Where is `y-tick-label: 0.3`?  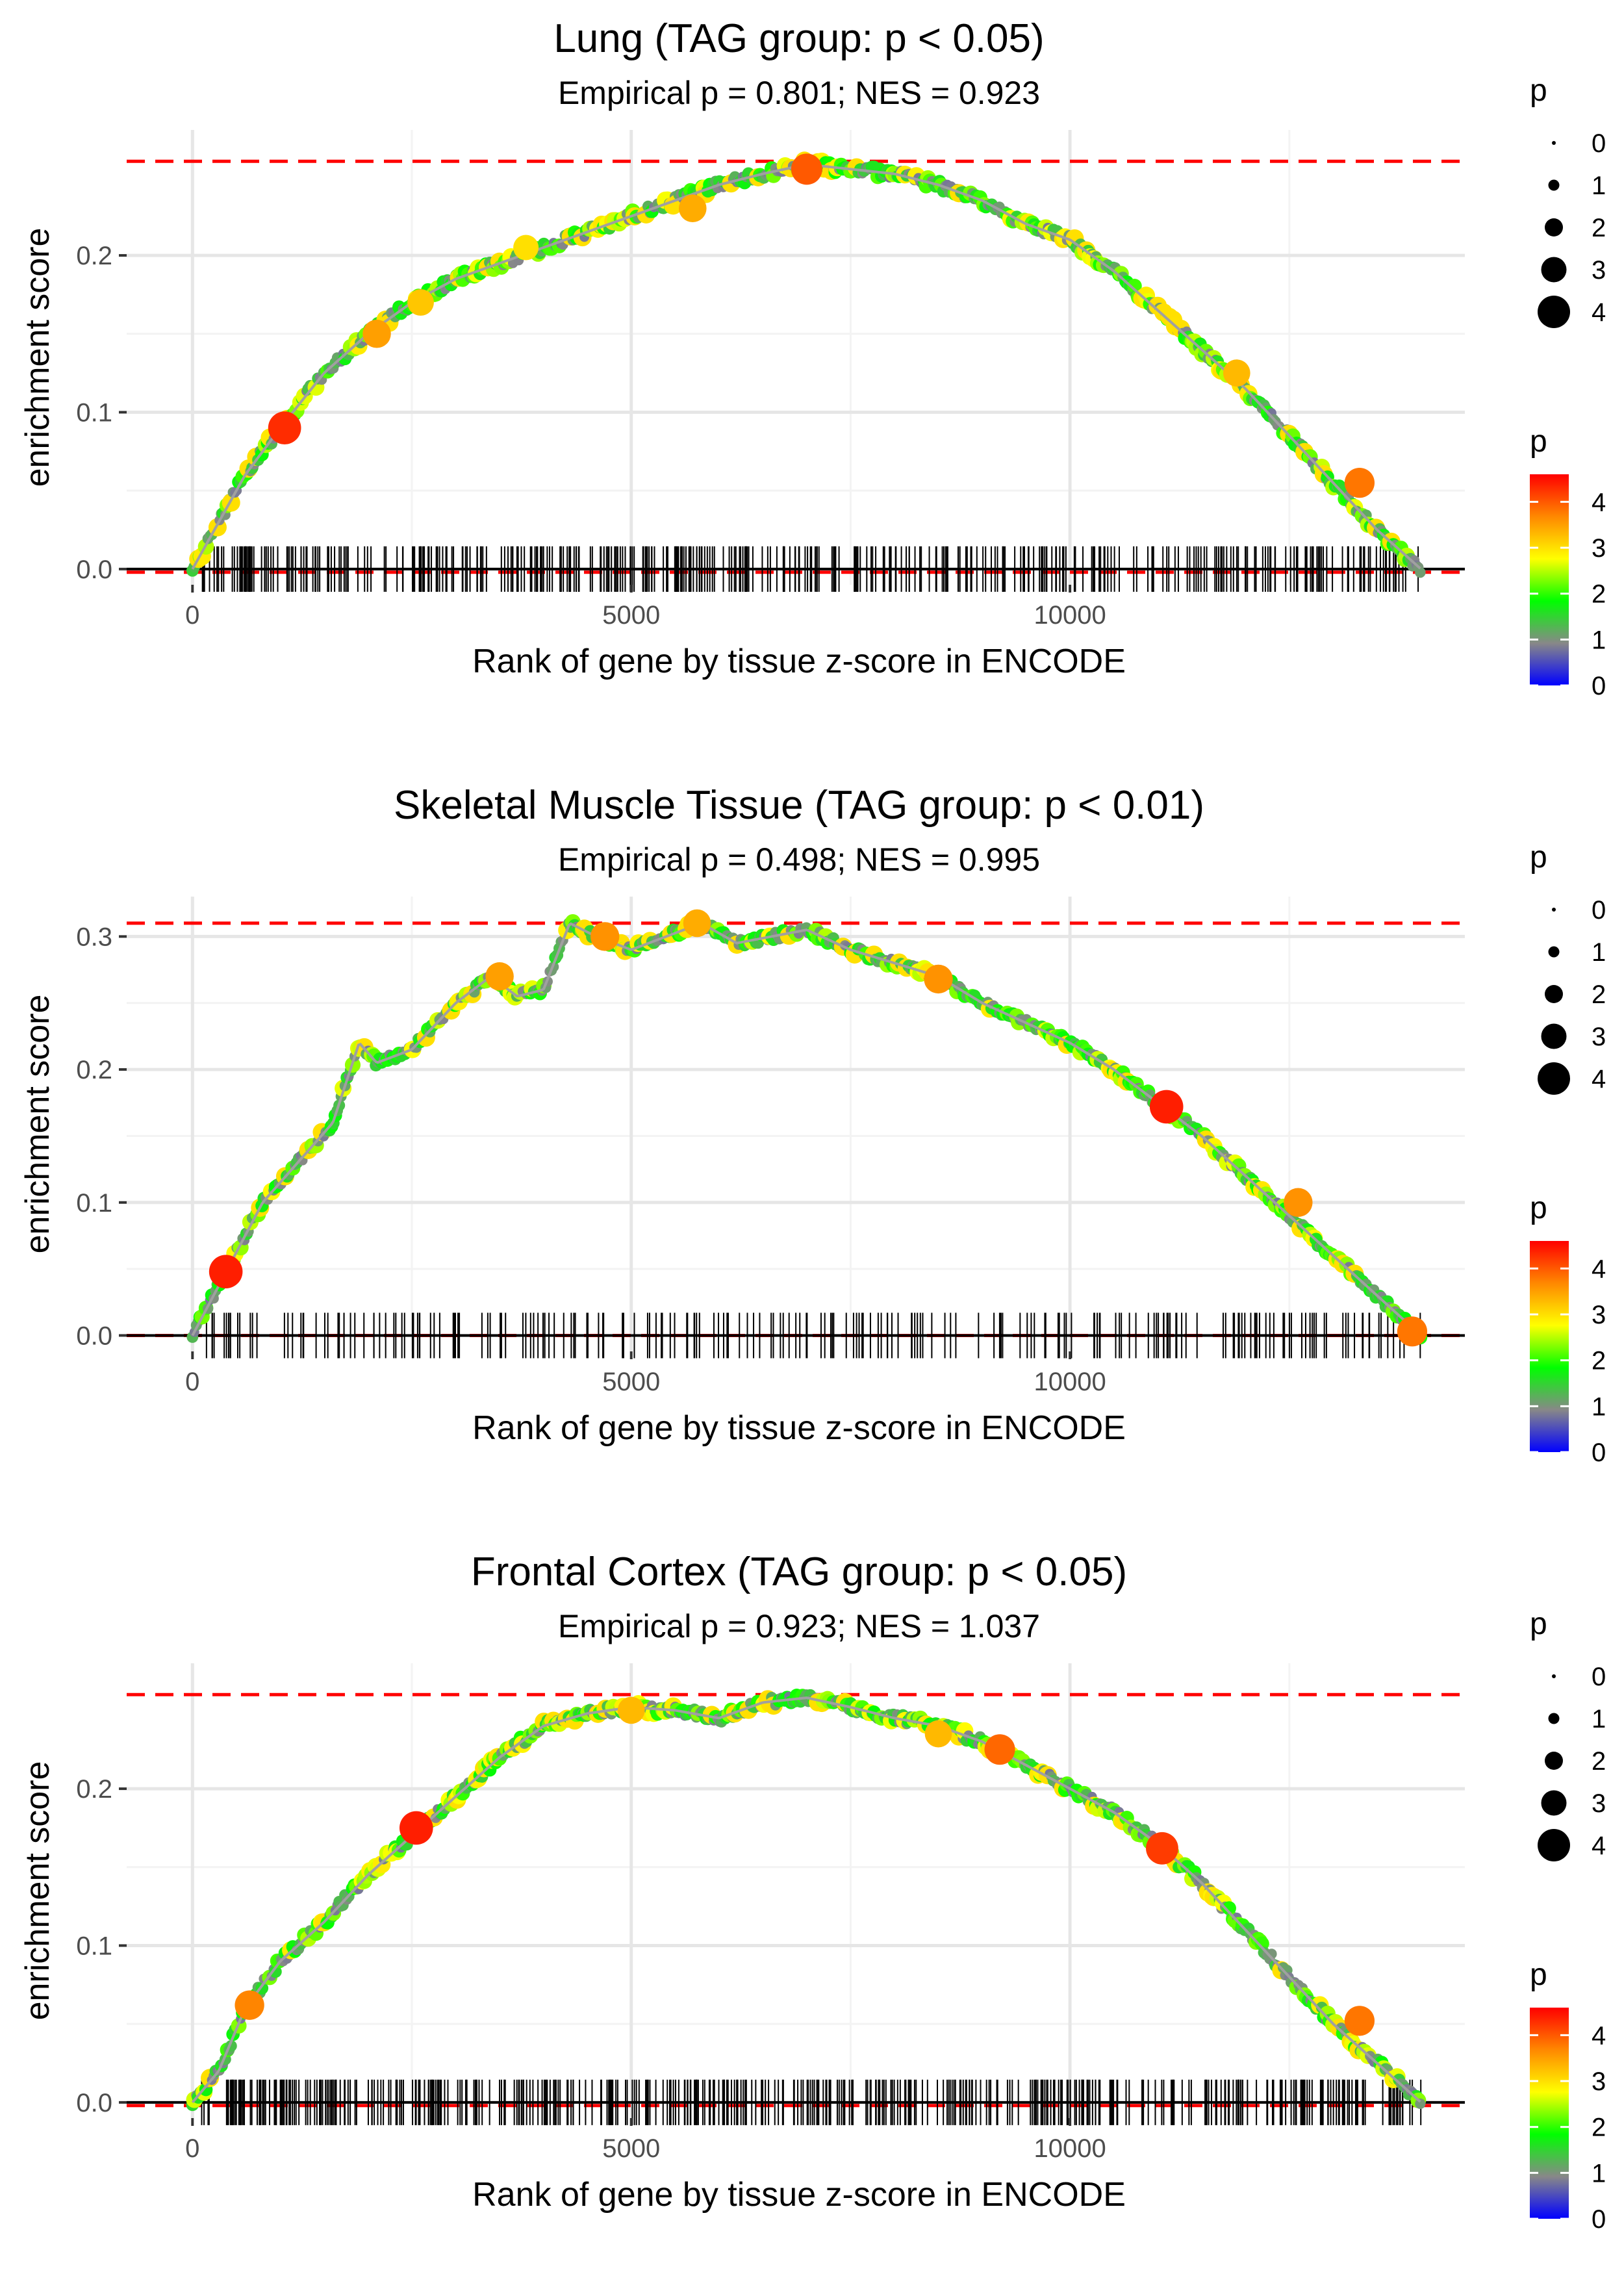
y-tick-label: 0.3 is located at coordinates (94, 937).